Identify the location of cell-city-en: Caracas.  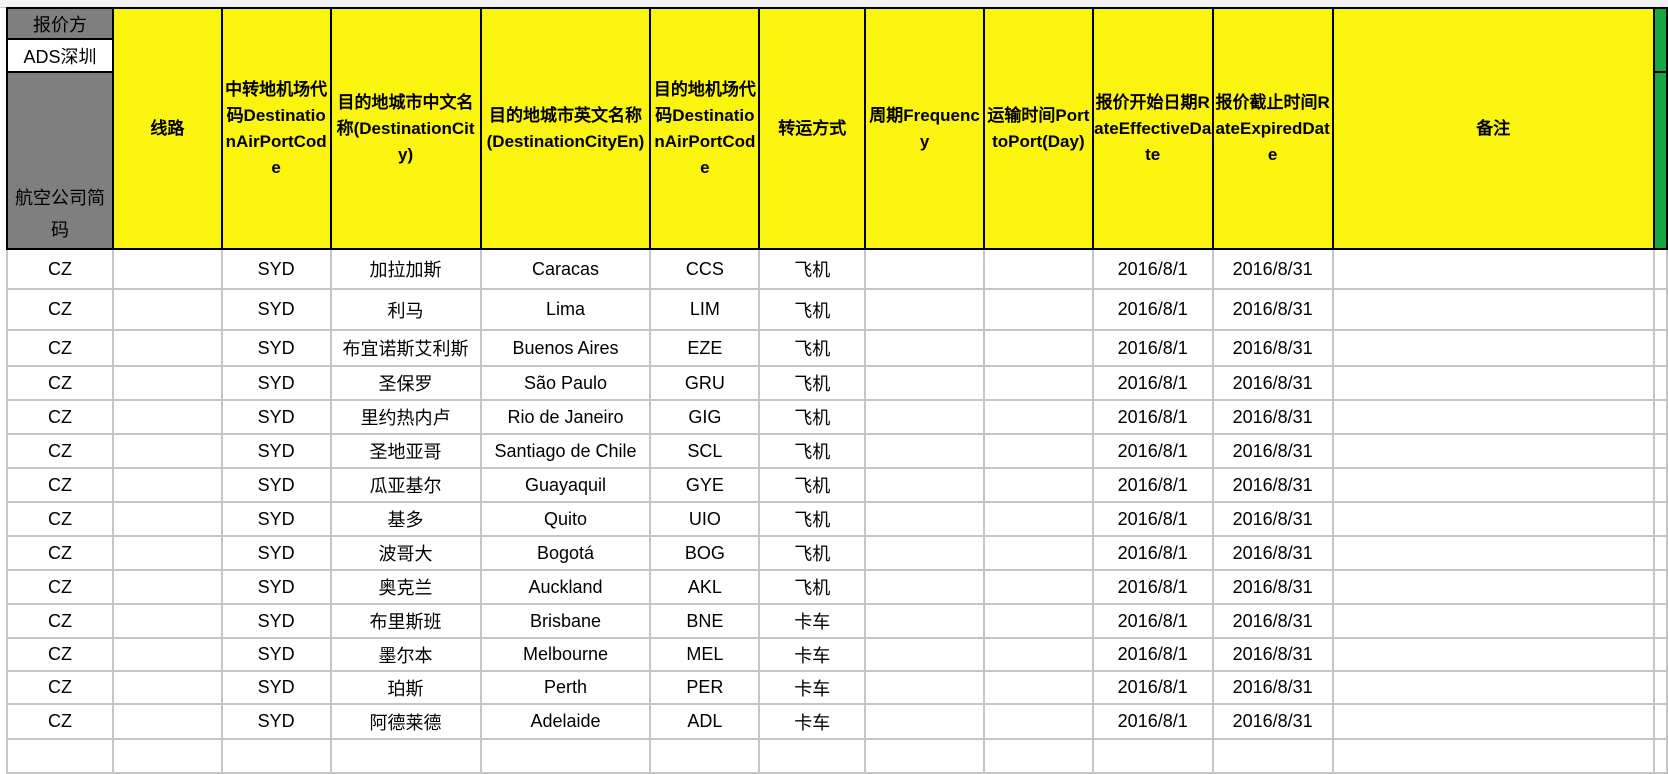
(565, 269).